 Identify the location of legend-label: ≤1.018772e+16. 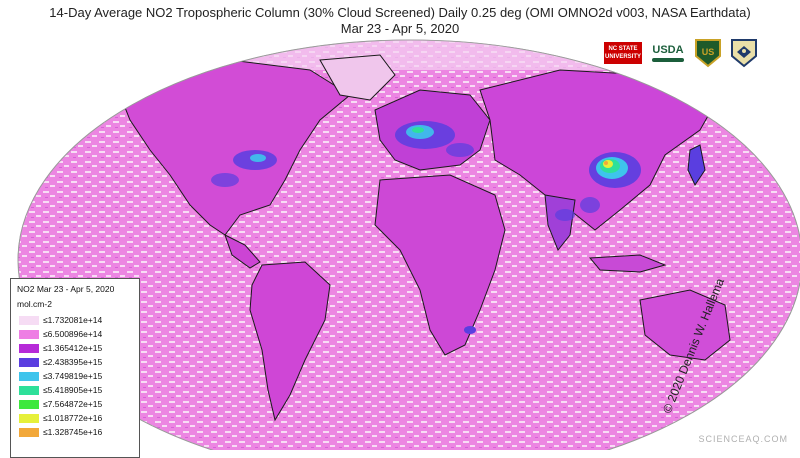
(73, 418).